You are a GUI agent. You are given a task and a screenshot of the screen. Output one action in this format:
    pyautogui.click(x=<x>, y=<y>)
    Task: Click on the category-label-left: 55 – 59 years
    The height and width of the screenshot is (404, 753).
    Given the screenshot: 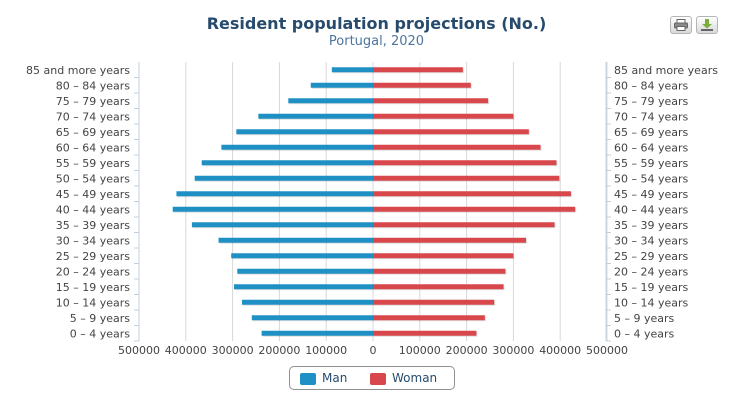 What is the action you would take?
    pyautogui.click(x=93, y=163)
    